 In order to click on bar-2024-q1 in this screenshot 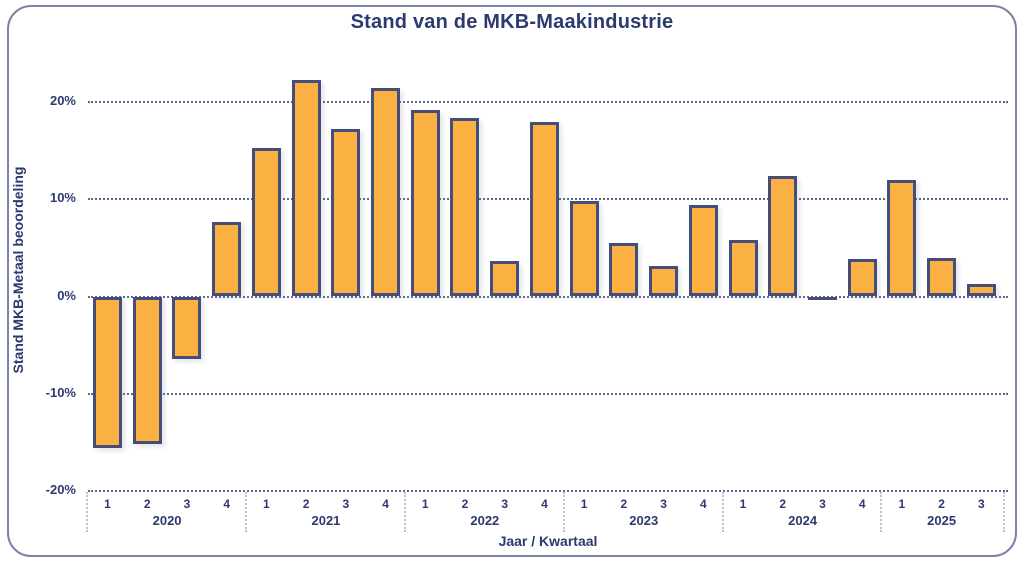, I will do `click(743, 268)`.